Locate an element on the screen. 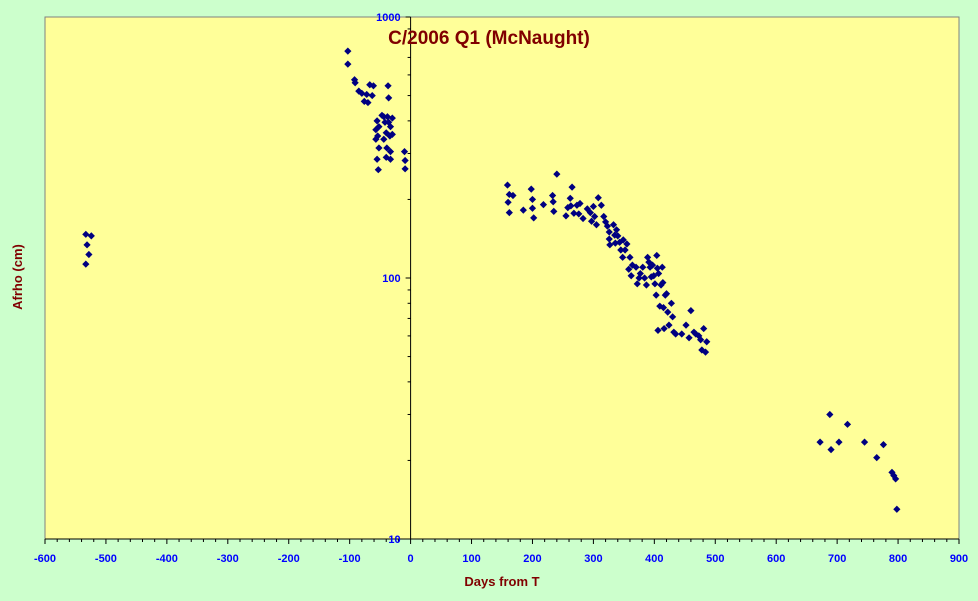 The width and height of the screenshot is (978, 601). x-tick-label: -100 is located at coordinates (350, 559).